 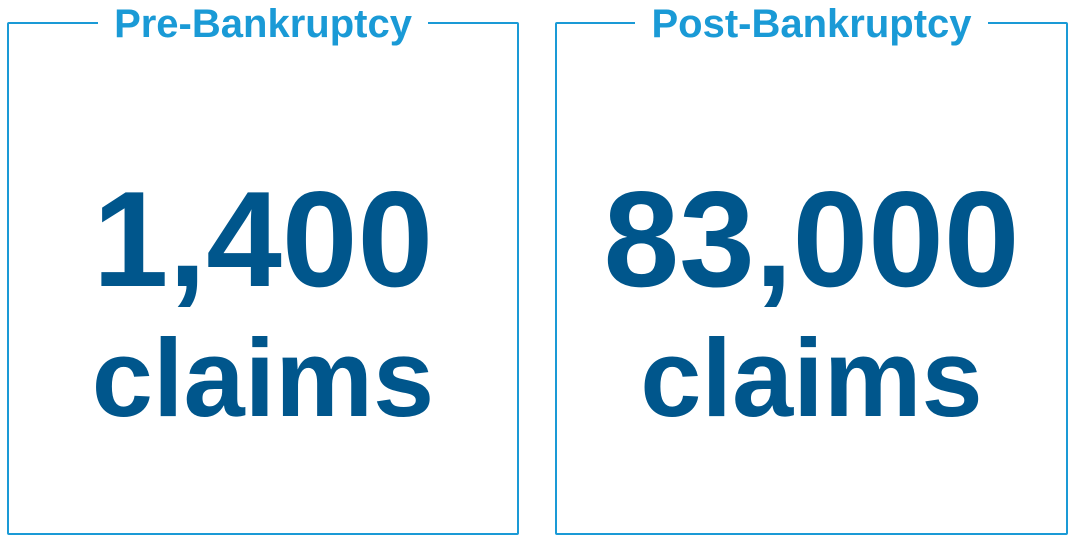 I want to click on panel-value: 83,000, so click(x=811, y=239).